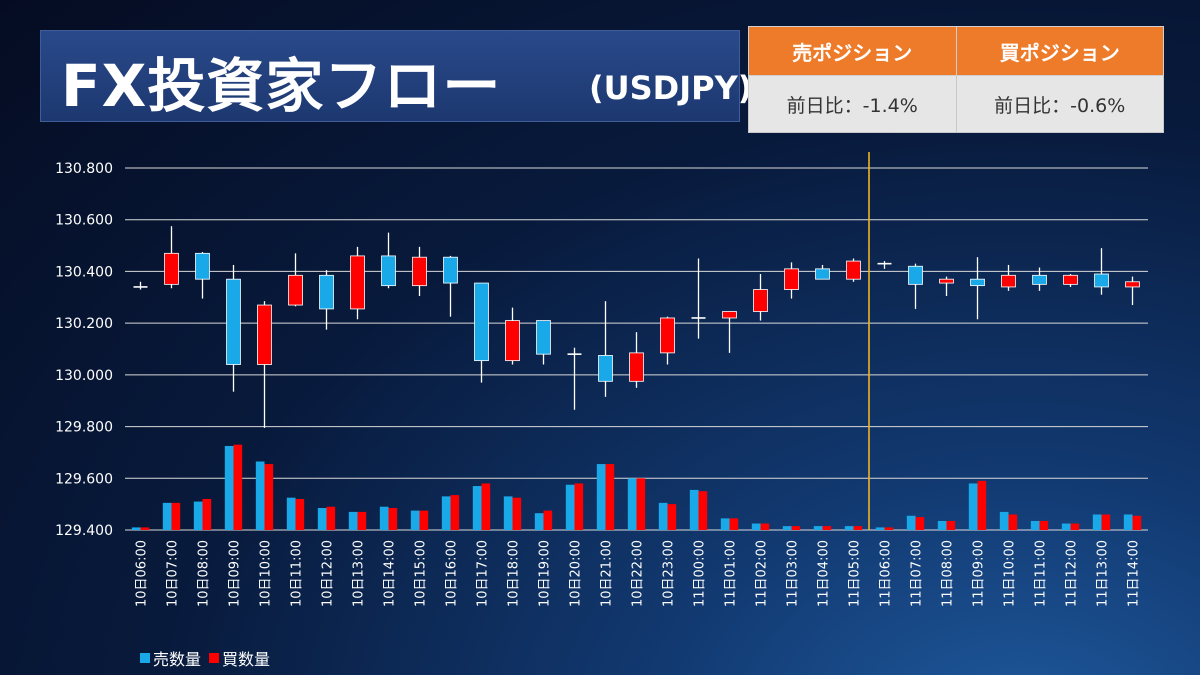 The image size is (1200, 675). I want to click on x-tick-label: 10日12:00, so click(328, 573).